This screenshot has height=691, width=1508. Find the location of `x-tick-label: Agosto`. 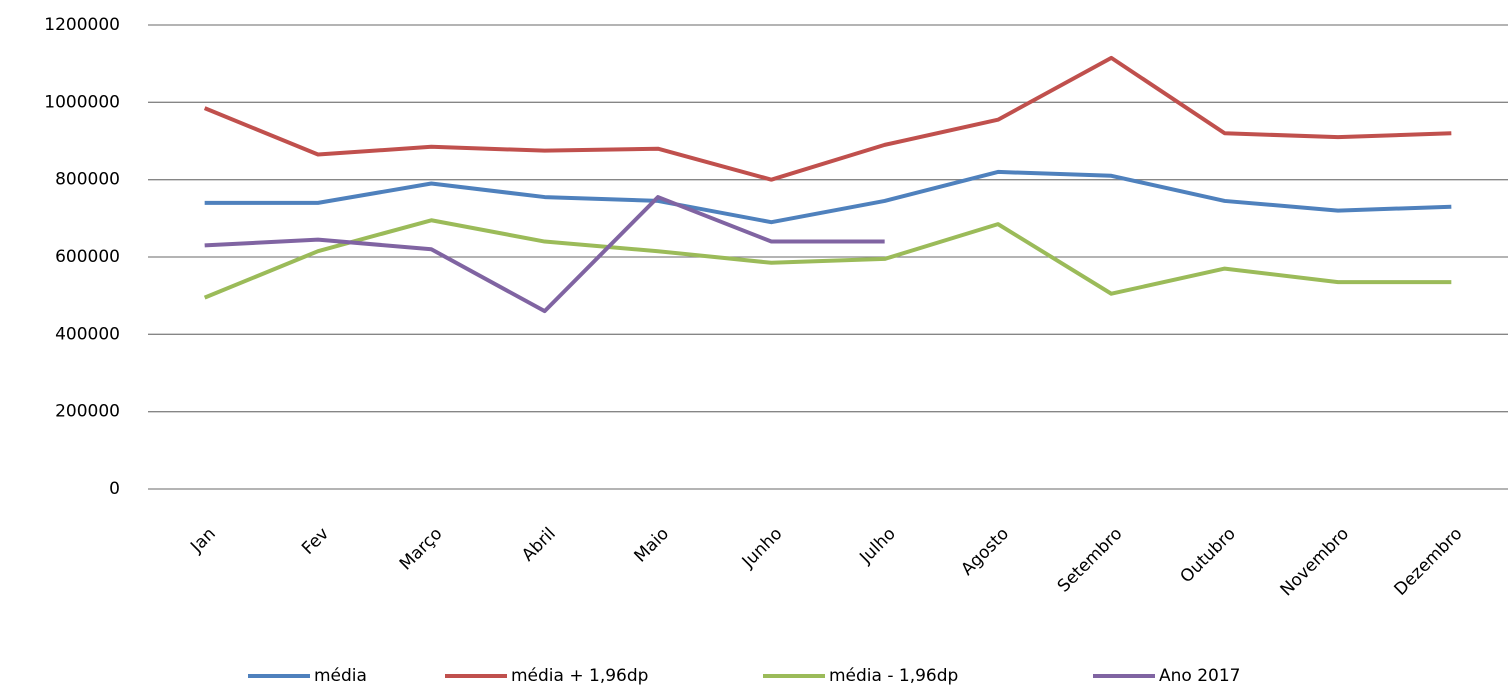

x-tick-label: Agosto is located at coordinates (985, 552).